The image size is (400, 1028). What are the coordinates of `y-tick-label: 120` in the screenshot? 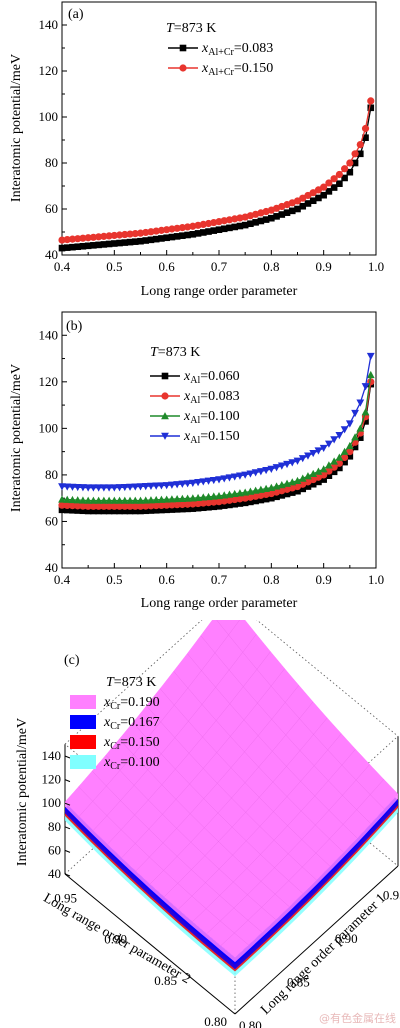 It's located at (49, 381).